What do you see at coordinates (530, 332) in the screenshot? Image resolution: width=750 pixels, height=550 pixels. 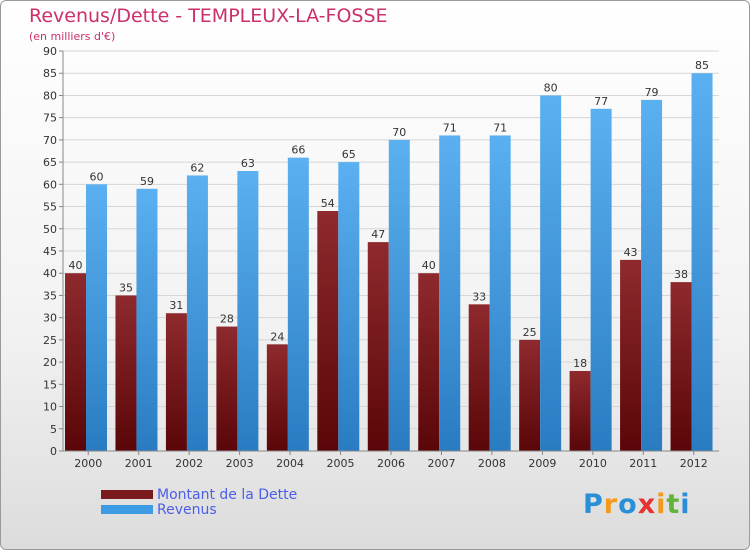 I see `data-label-dette: 25` at bounding box center [530, 332].